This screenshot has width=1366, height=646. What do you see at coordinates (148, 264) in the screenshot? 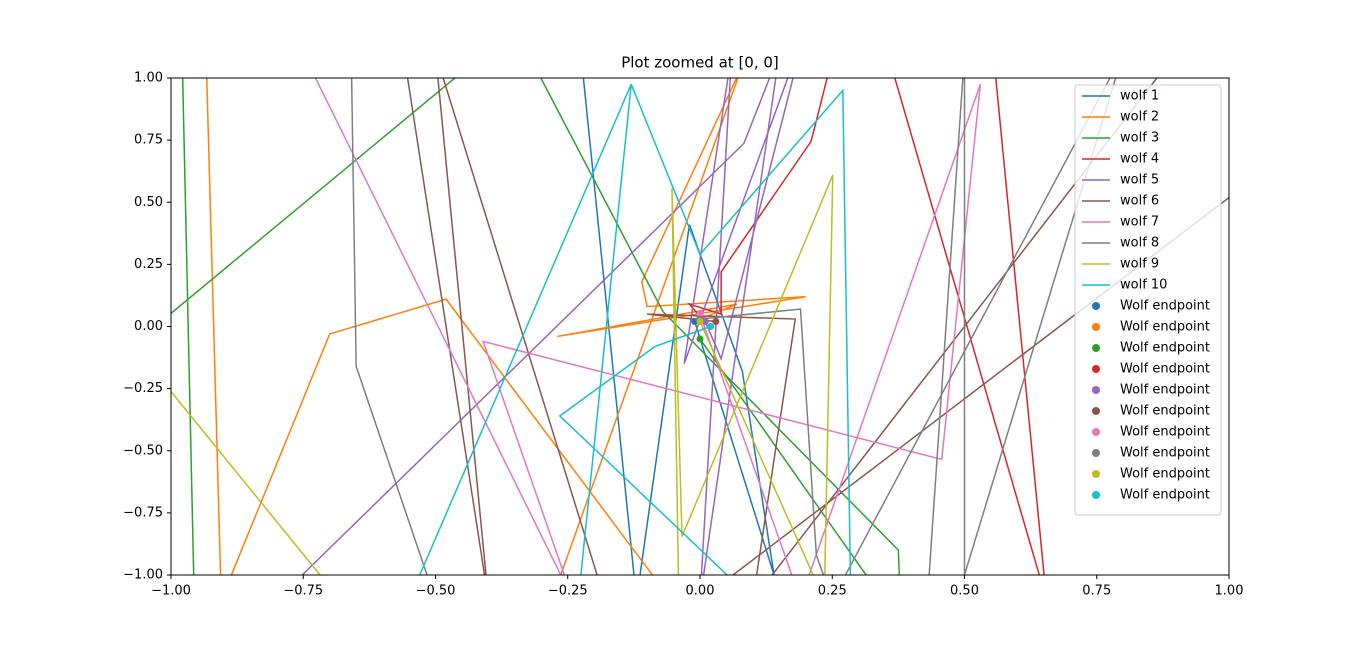
I see `y-tick-label: 0.25` at bounding box center [148, 264].